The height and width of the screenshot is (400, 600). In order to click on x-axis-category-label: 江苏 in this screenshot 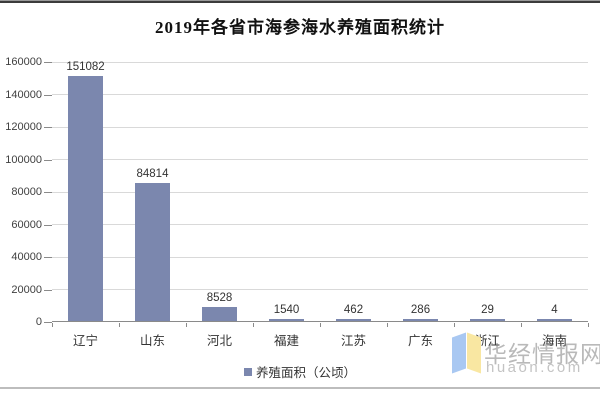, I will do `click(353, 341)`.